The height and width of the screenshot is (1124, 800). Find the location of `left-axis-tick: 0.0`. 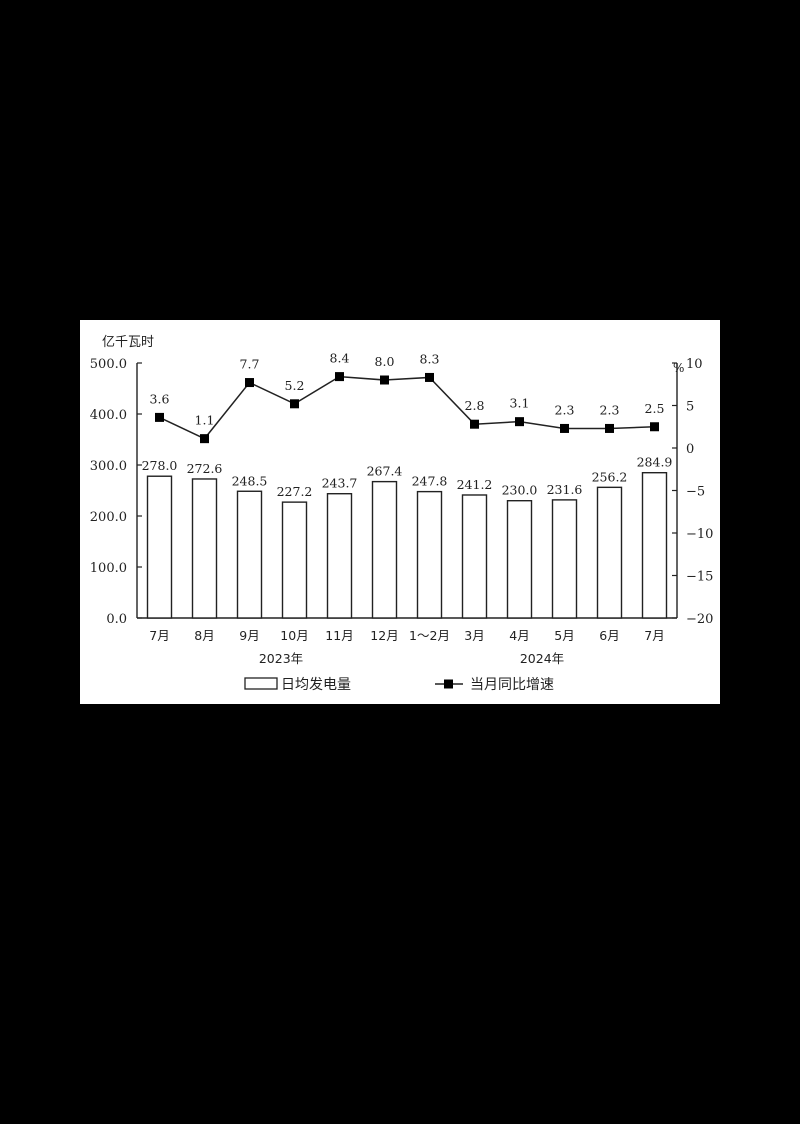

left-axis-tick: 0.0 is located at coordinates (116, 619).